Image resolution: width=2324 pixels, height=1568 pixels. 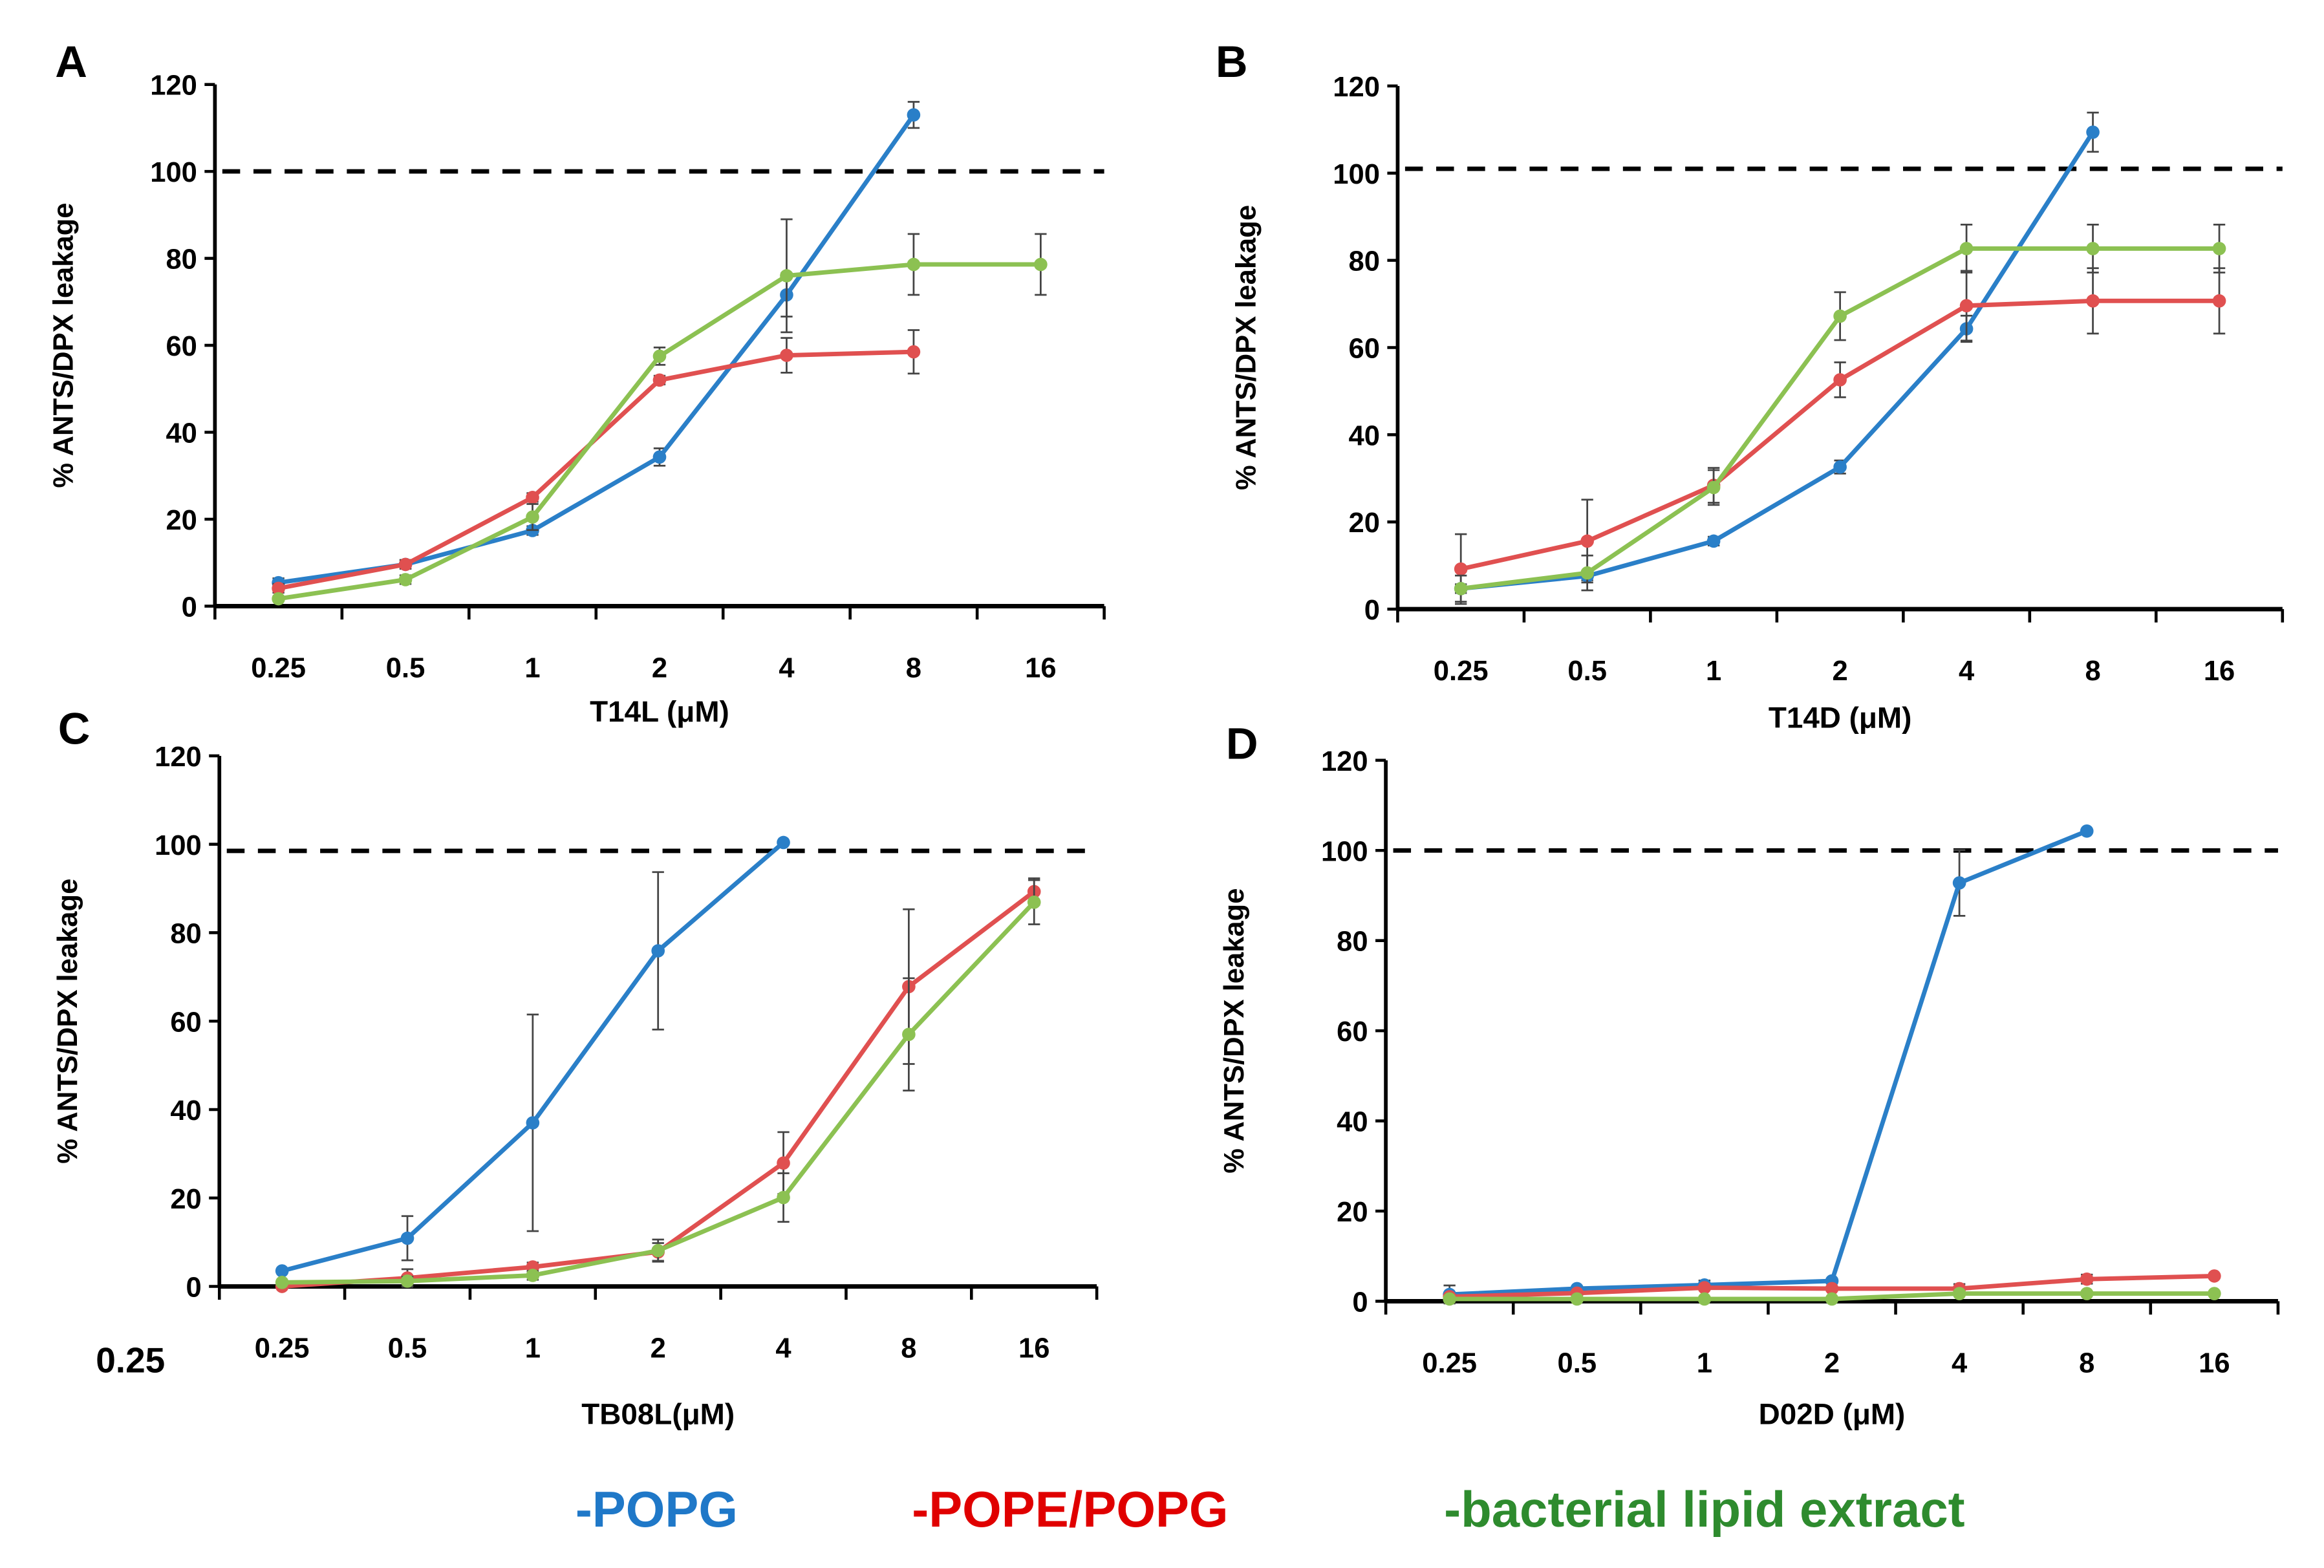 What do you see at coordinates (1232, 62) in the screenshot?
I see `panel-label: B` at bounding box center [1232, 62].